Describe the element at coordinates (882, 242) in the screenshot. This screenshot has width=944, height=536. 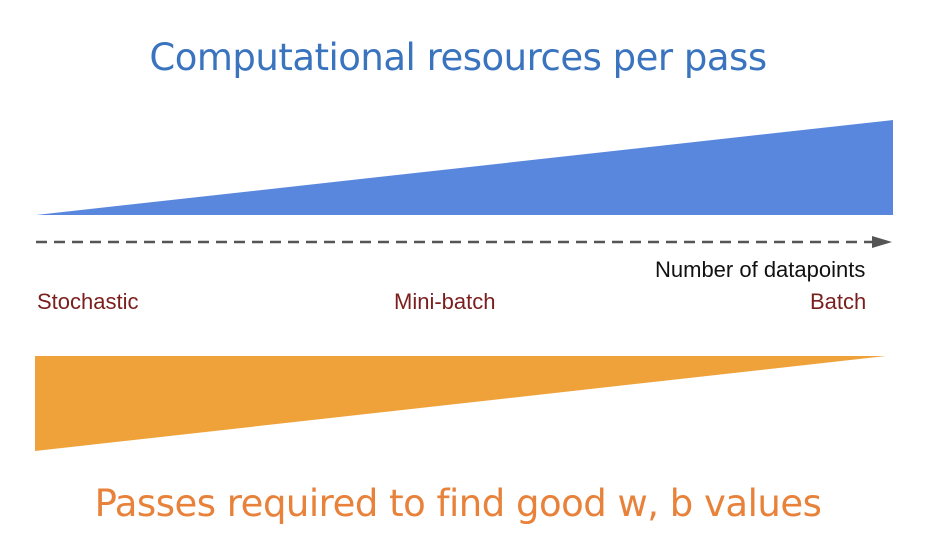
I see `datapoints-axis-arrowhead` at that location.